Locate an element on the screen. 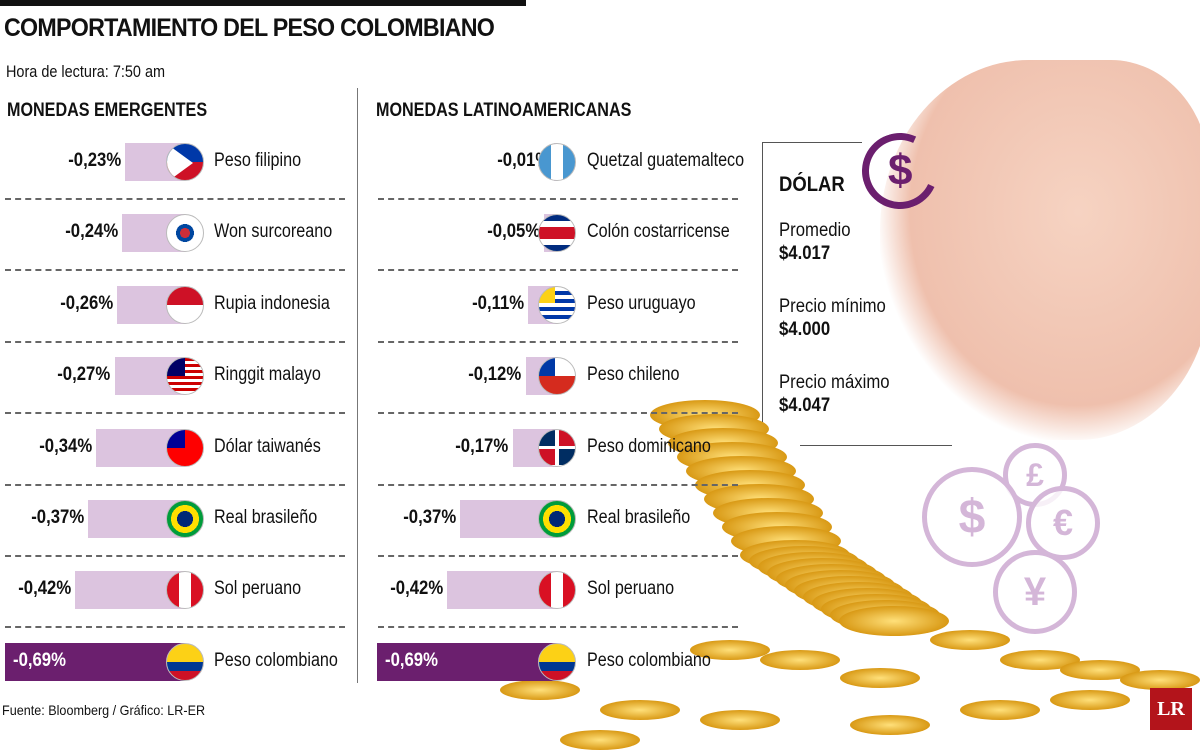 The image size is (1200, 750). flag-cr-icon is located at coordinates (557, 233).